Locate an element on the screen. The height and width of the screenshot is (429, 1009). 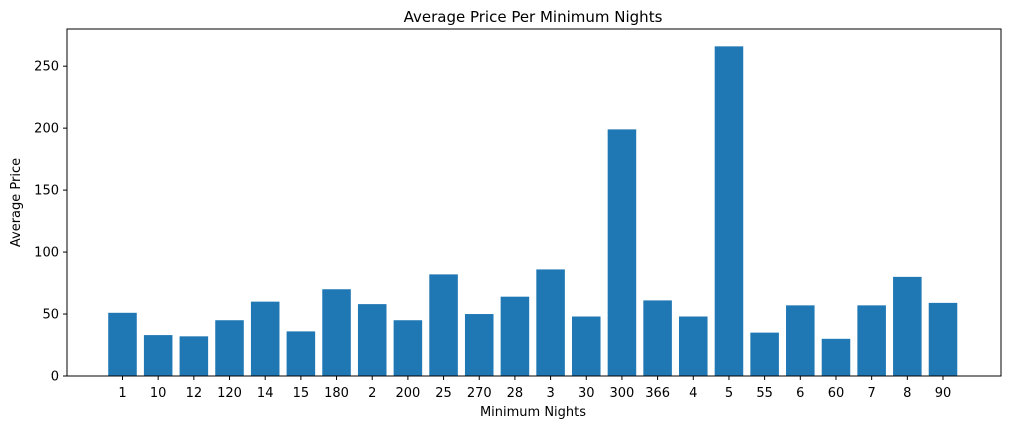
x-tick-label-28: 28 is located at coordinates (515, 393).